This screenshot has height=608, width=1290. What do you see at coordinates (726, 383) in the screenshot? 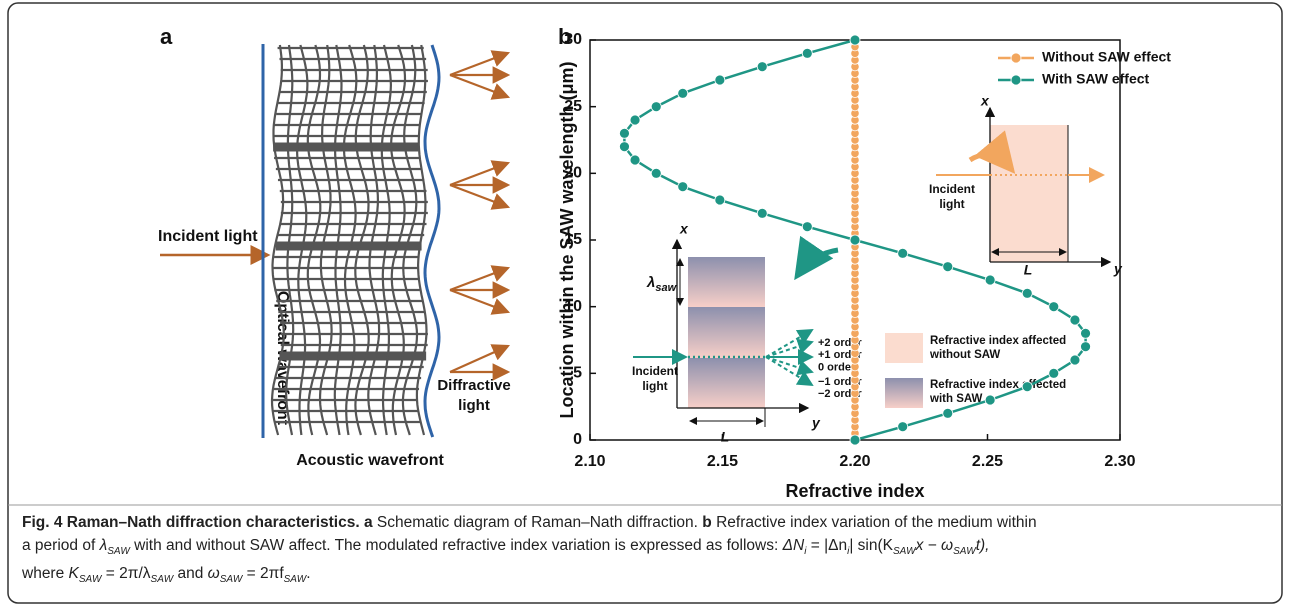
I see `inset-medium` at bounding box center [726, 383].